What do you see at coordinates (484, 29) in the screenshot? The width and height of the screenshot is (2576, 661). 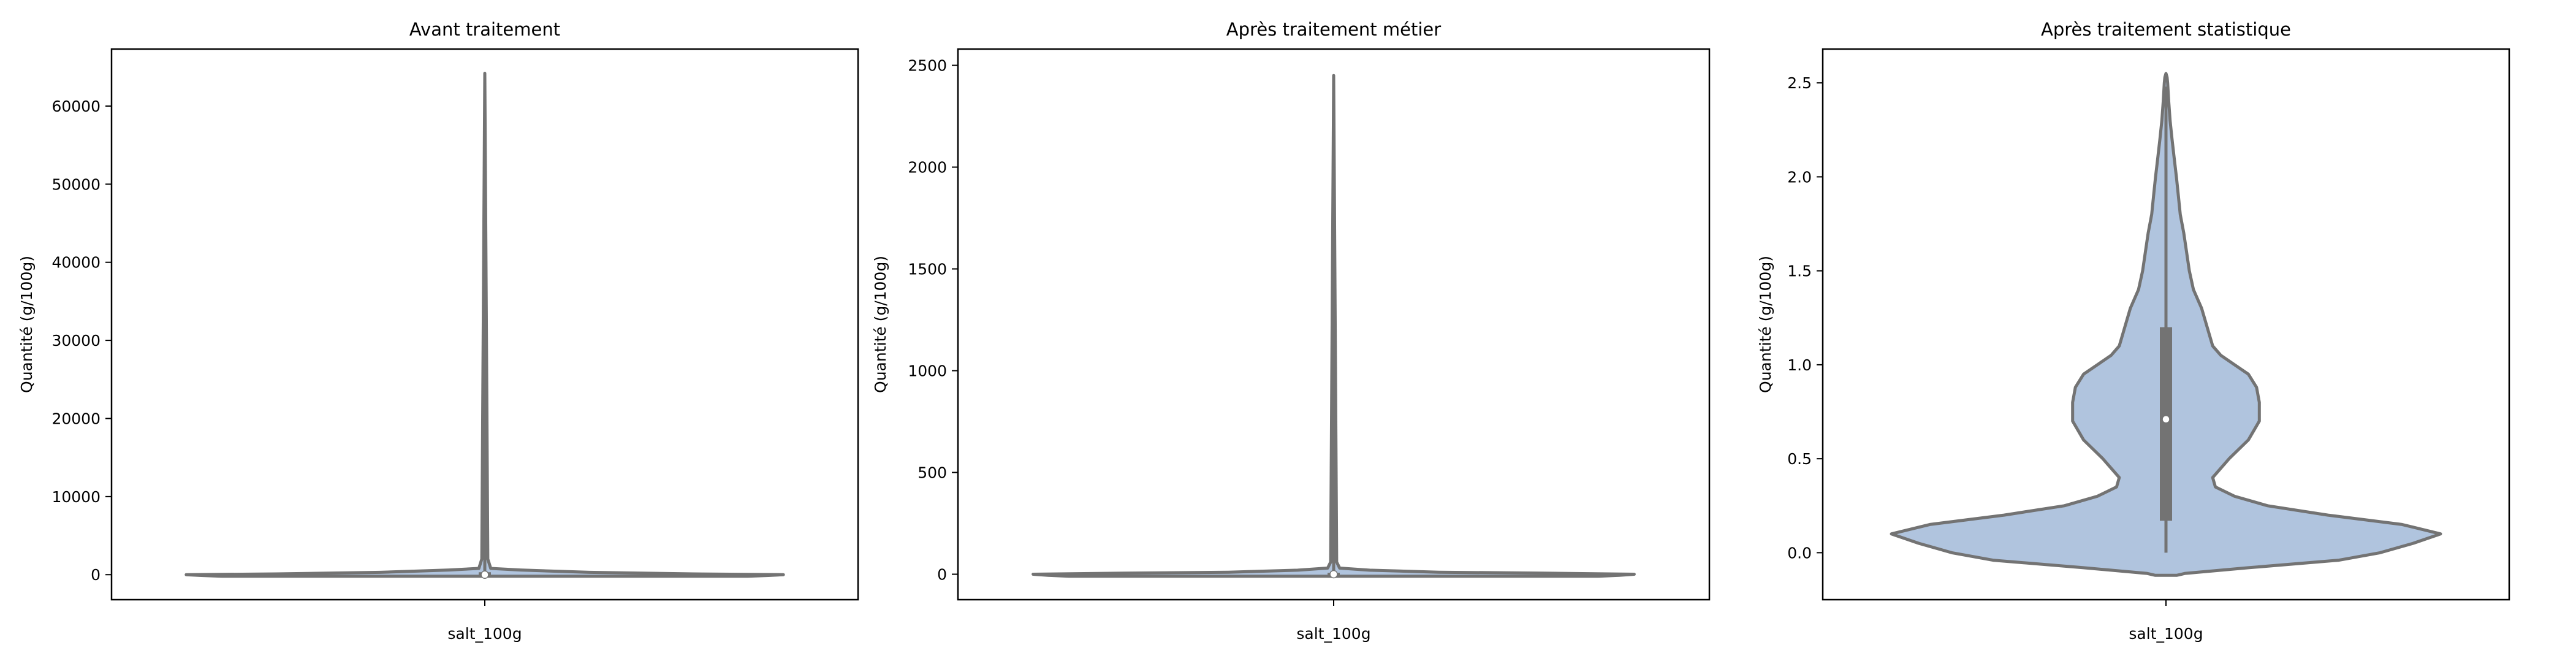 I see `chart-title: Avant traitement` at bounding box center [484, 29].